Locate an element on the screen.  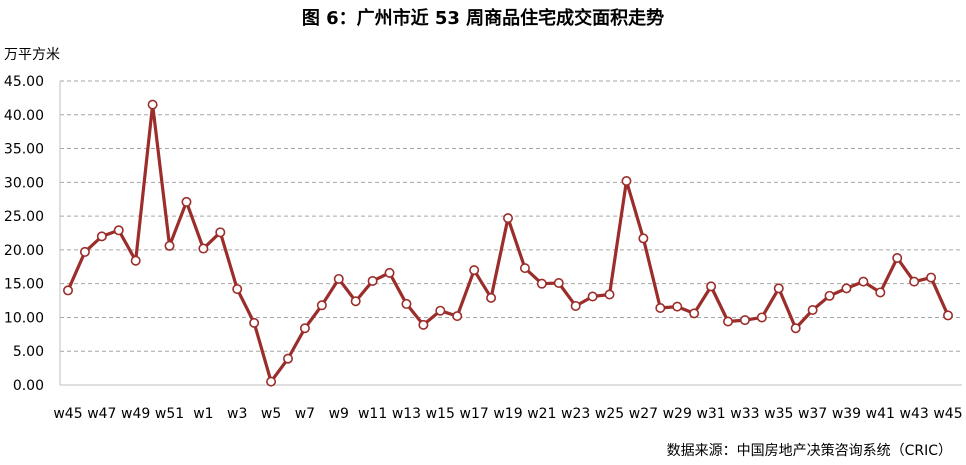
x-tick-label: w41 is located at coordinates (880, 414).